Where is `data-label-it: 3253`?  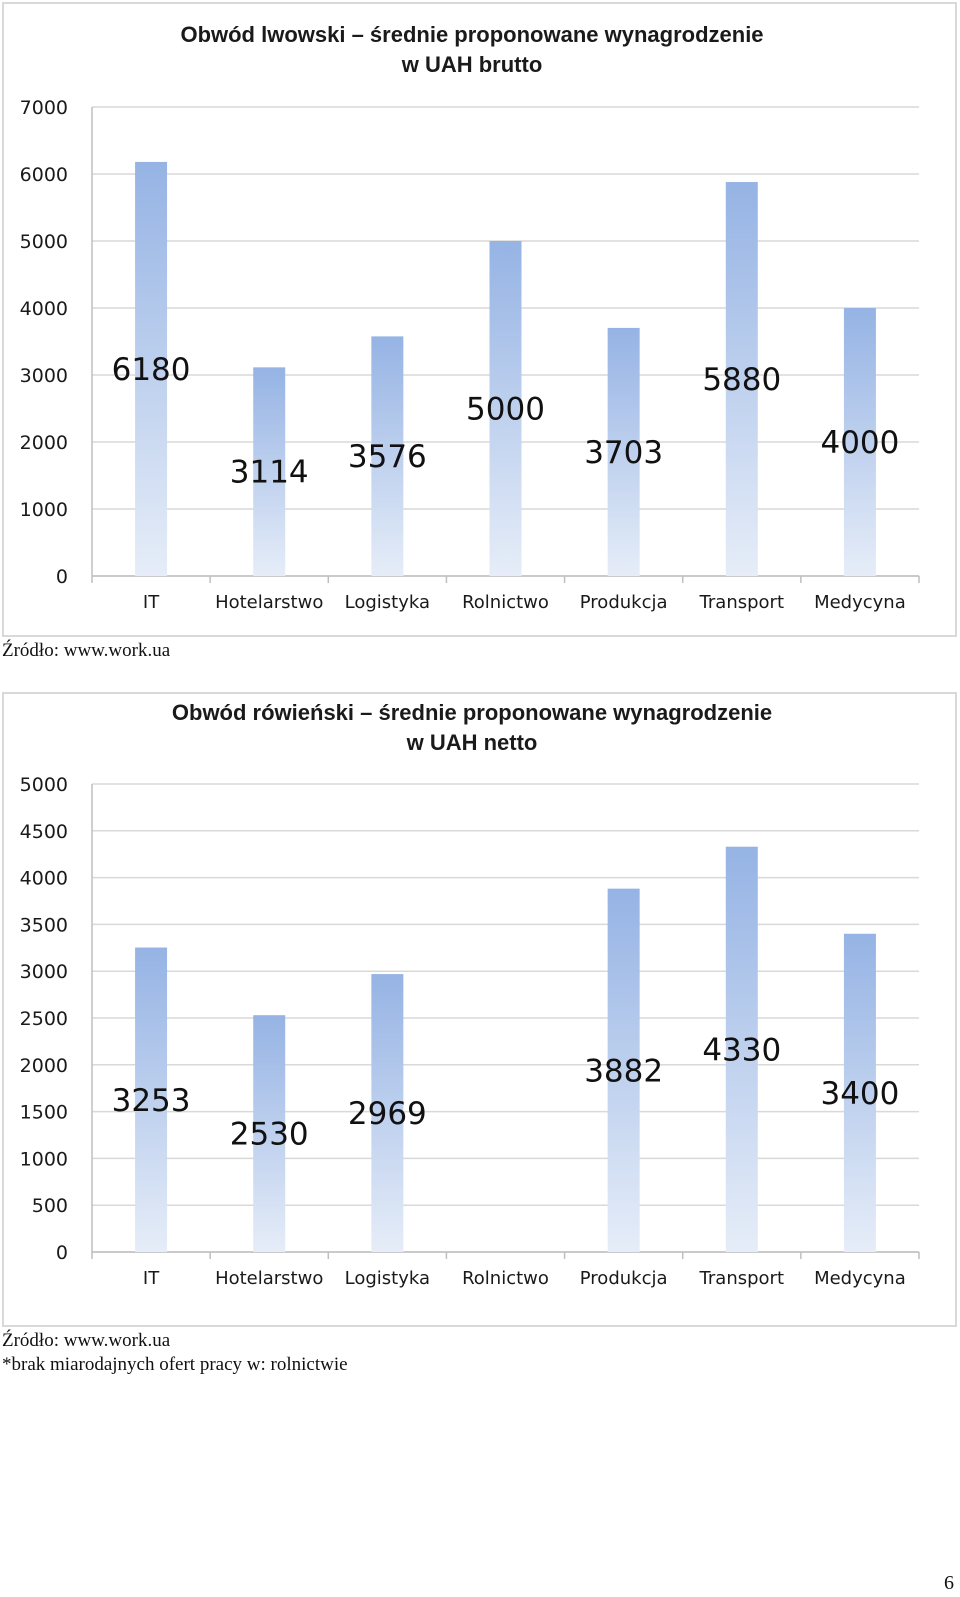 data-label-it: 3253 is located at coordinates (151, 1101).